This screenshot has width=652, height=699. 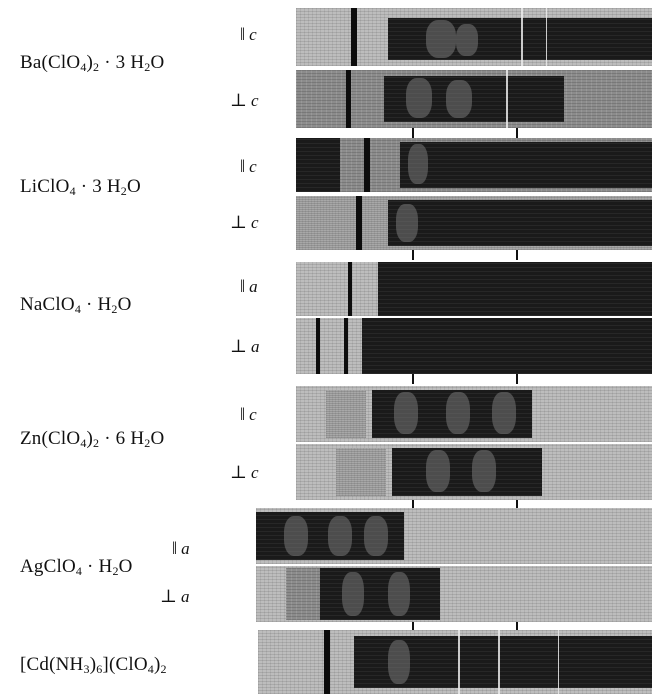 What do you see at coordinates (474, 346) in the screenshot?
I see `spectrum-plate-na-perpendicular` at bounding box center [474, 346].